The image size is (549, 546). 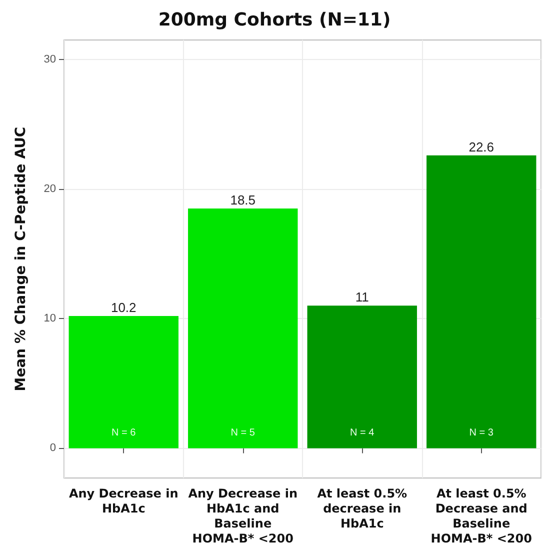 I want to click on annotation: N = 3, so click(x=481, y=433).